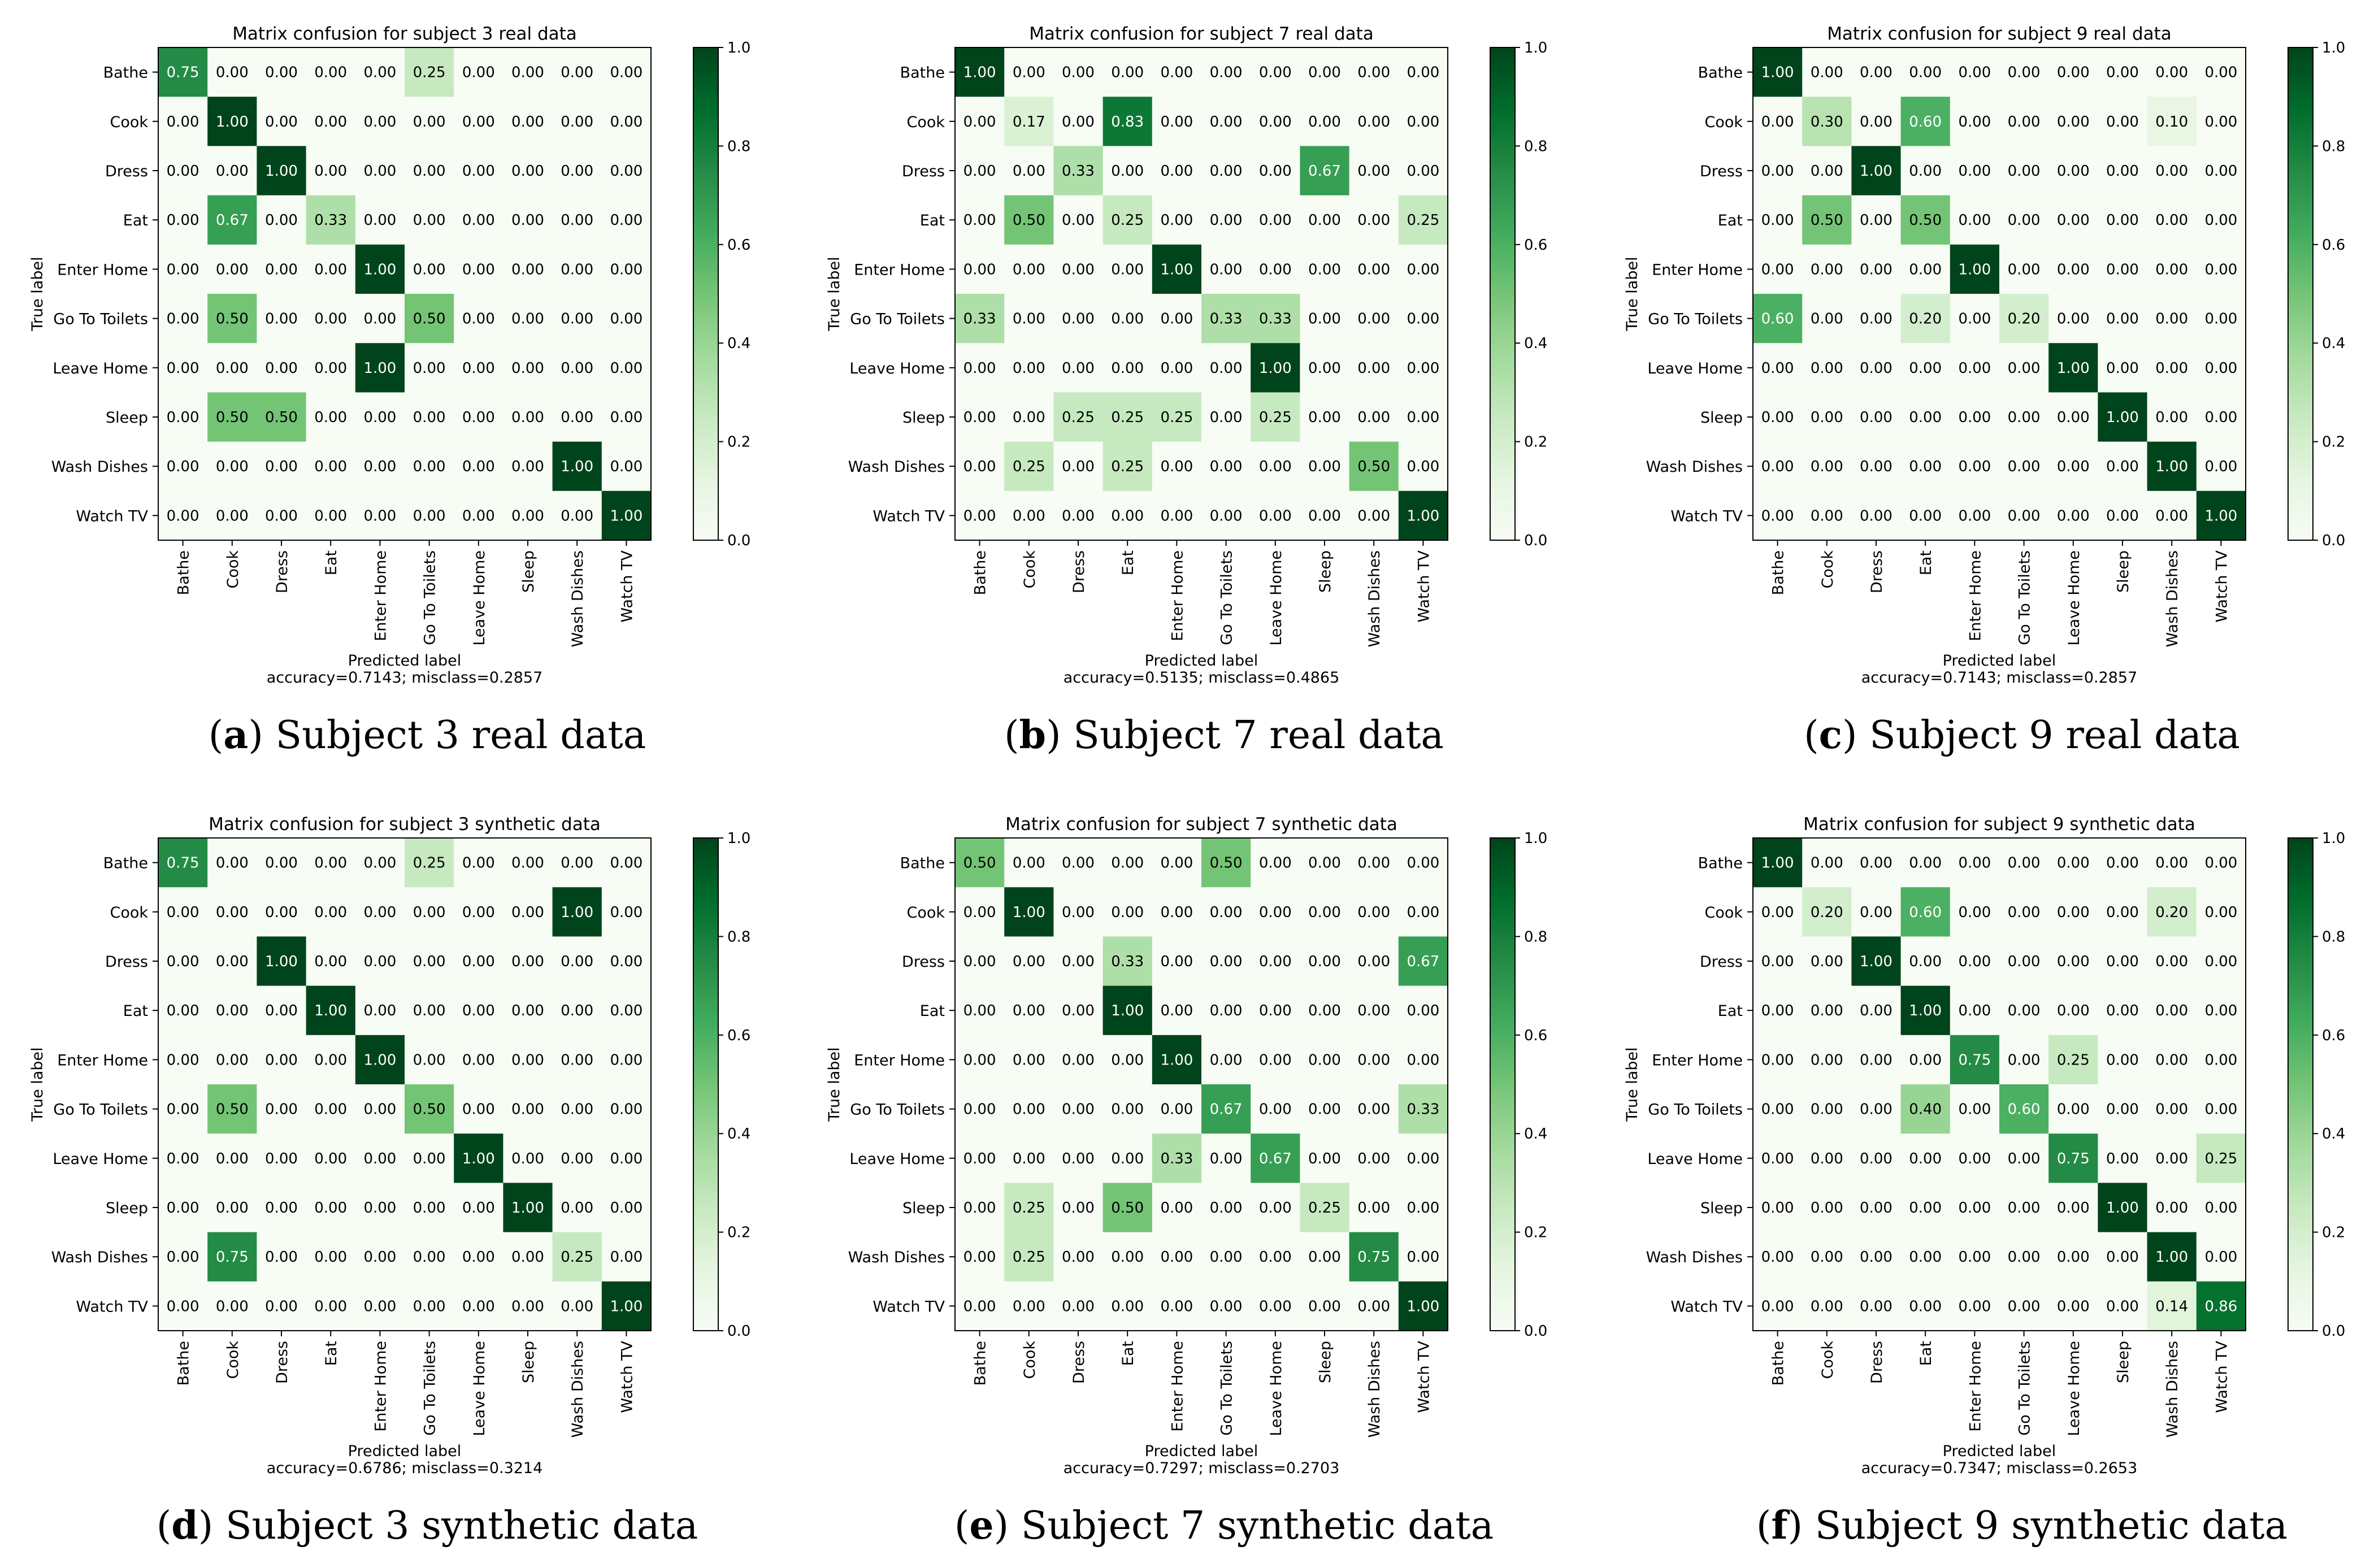 The width and height of the screenshot is (2357, 1568). I want to click on chart-title: Matrix confusion for subject 3 real data, so click(404, 34).